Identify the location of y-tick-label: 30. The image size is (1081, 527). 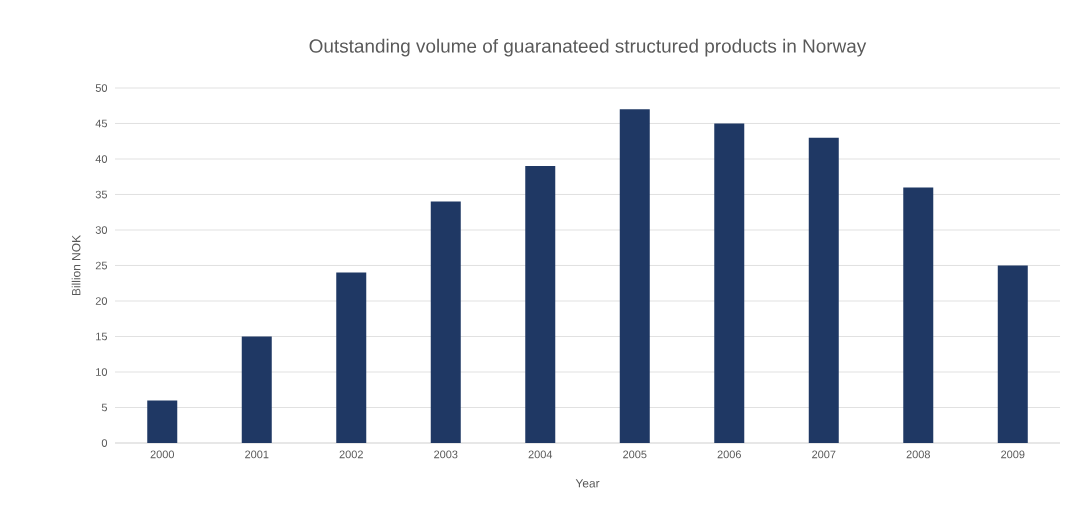
(101, 230).